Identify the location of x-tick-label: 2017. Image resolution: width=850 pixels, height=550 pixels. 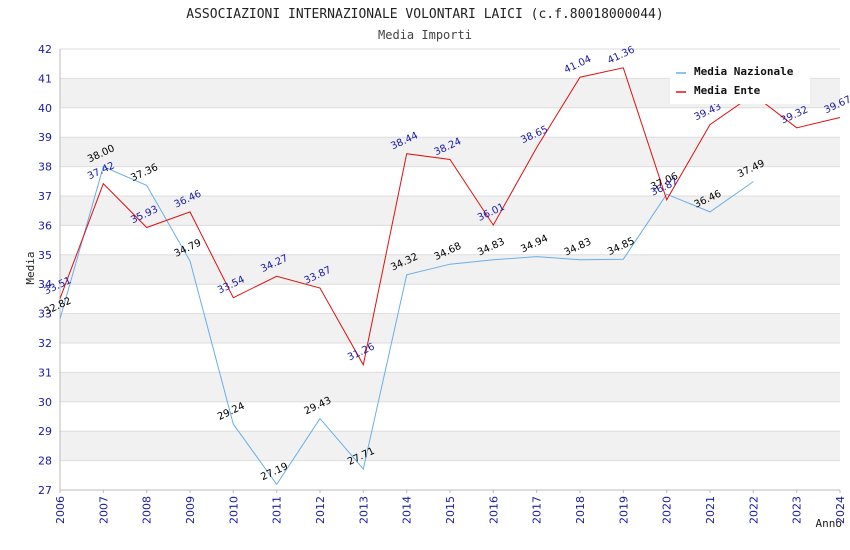
(537, 510).